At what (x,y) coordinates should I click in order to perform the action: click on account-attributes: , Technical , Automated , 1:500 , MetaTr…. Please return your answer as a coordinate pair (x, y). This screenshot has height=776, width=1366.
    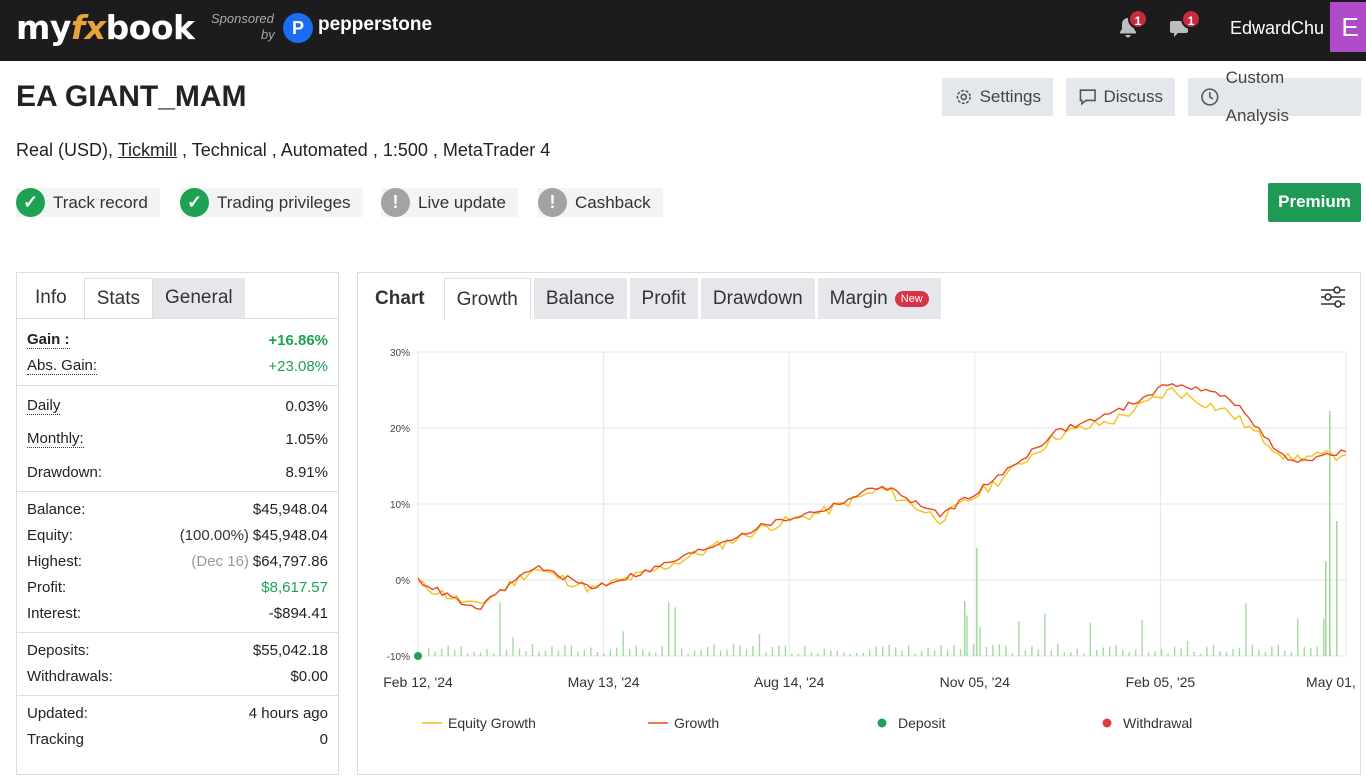
    Looking at the image, I should click on (364, 150).